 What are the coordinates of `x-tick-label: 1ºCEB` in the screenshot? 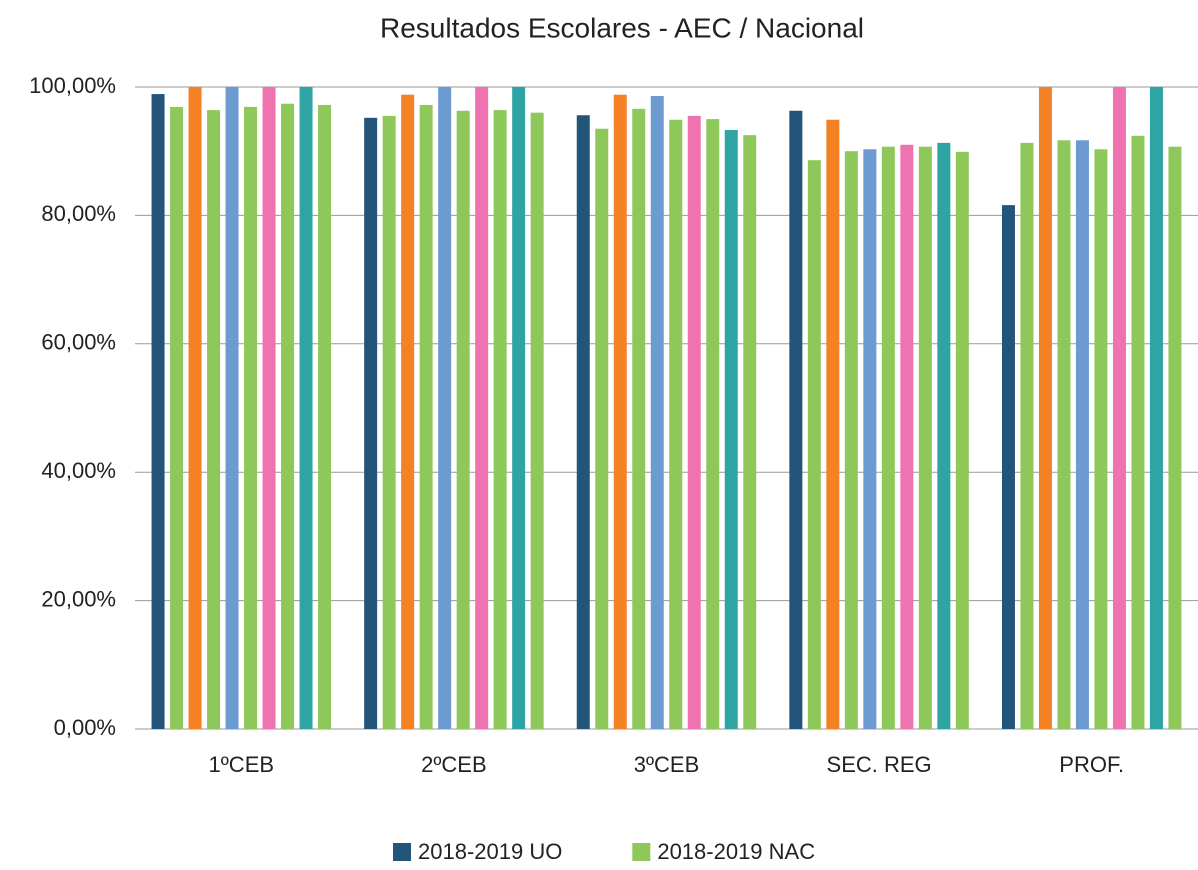 It's located at (242, 764).